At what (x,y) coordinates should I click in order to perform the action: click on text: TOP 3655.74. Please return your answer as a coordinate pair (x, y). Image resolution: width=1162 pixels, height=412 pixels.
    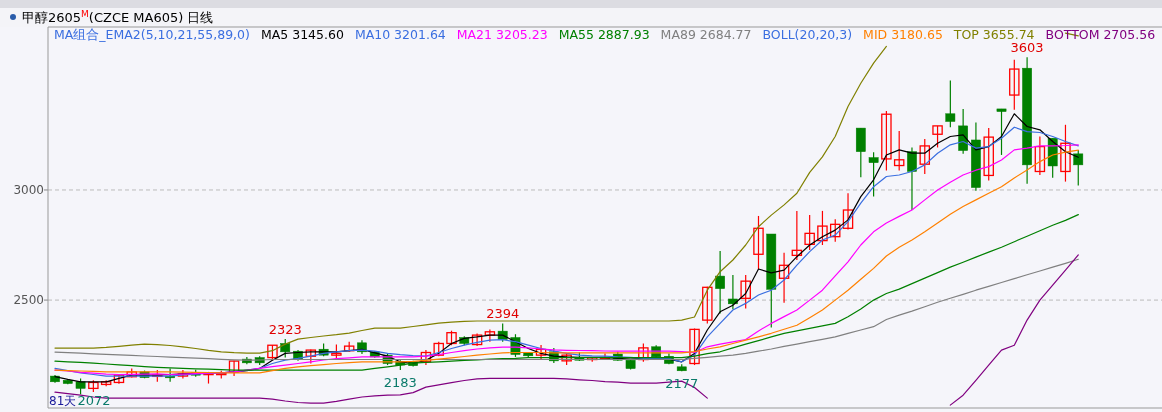
    Looking at the image, I should click on (993, 34).